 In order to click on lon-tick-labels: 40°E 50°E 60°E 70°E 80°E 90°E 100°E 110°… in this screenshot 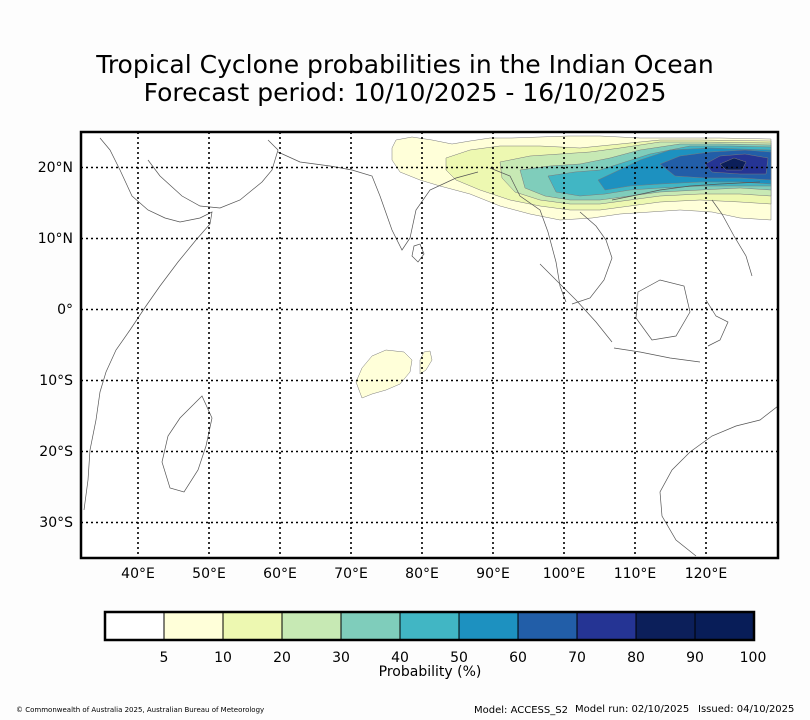, I will do `click(424, 574)`.